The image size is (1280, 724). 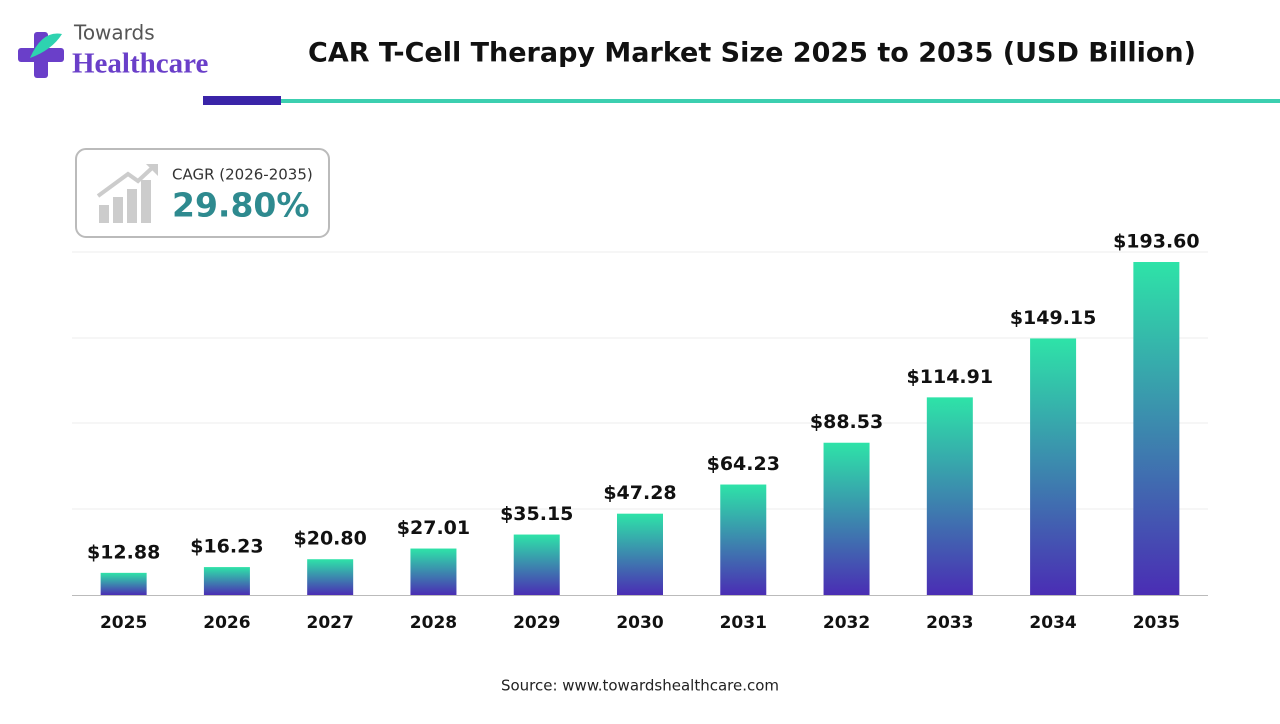 What do you see at coordinates (242, 100) in the screenshot?
I see `header-accent` at bounding box center [242, 100].